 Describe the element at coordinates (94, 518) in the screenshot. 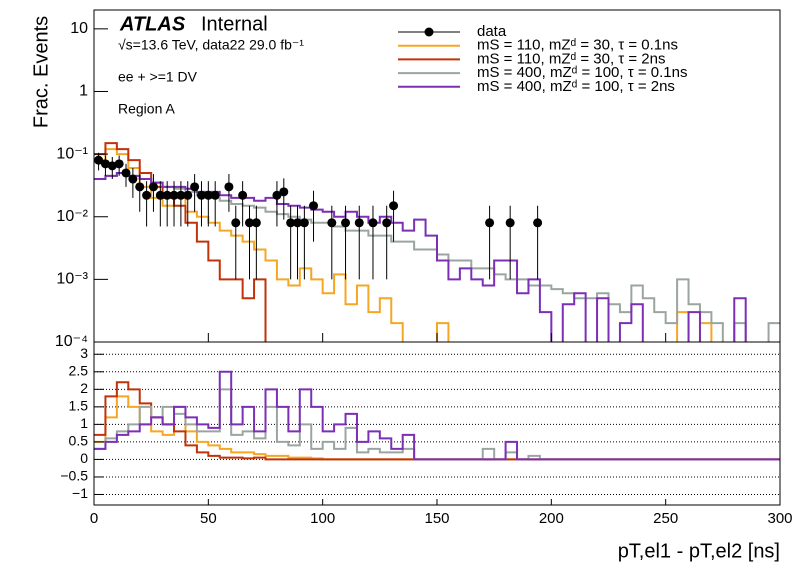

I see `x-tick-label: 0` at that location.